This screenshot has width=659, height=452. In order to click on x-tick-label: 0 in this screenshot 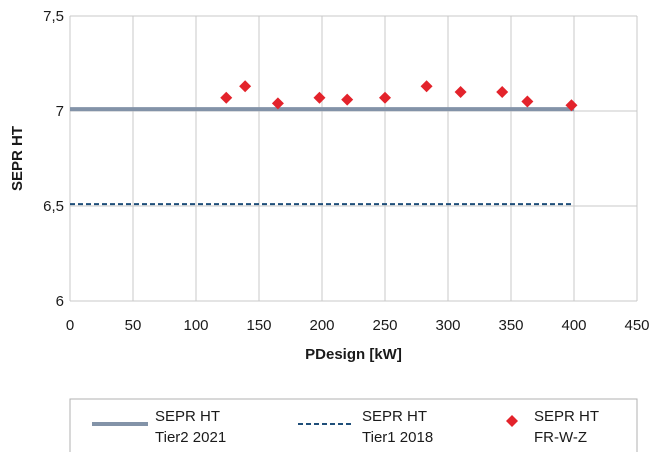, I will do `click(70, 325)`.